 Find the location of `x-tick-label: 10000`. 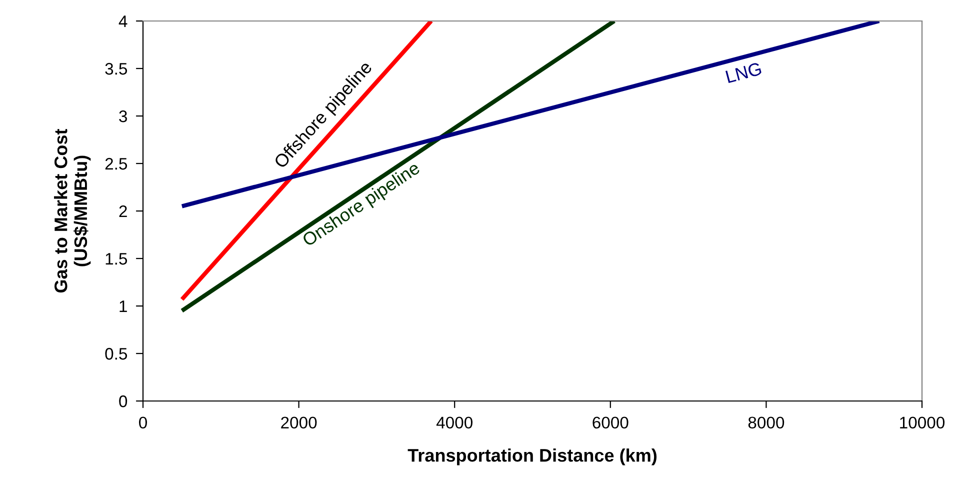

x-tick-label: 10000 is located at coordinates (922, 422).